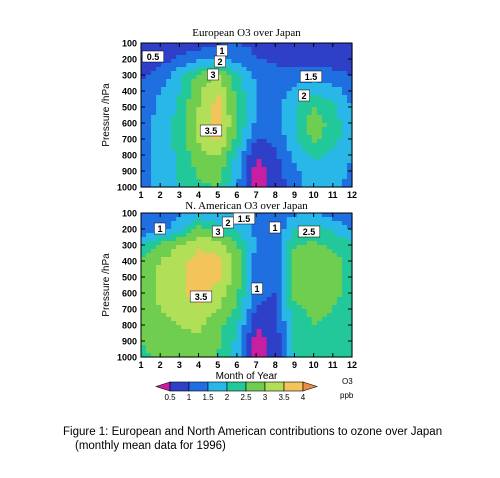  What do you see at coordinates (227, 397) in the screenshot?
I see `colorbar-tick-label: 2` at bounding box center [227, 397].